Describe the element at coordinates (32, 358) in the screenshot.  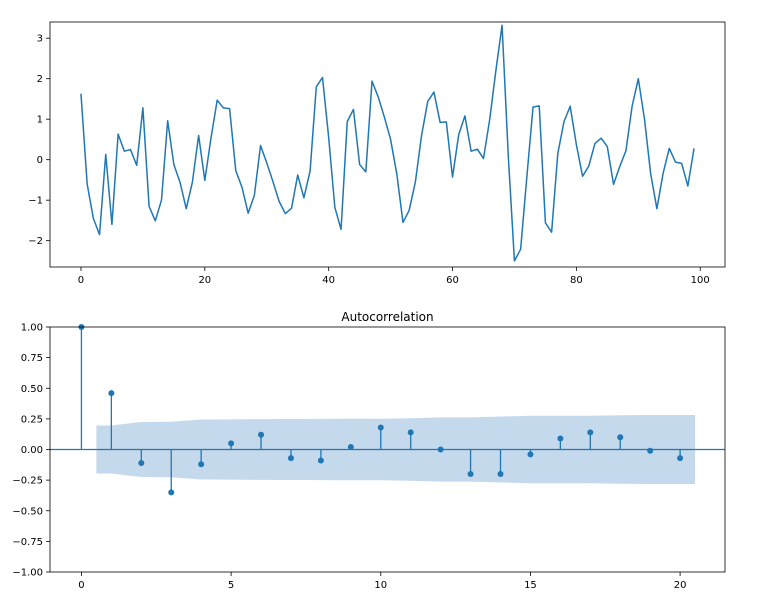
I see `y-tick-label: 0.75` at that location.